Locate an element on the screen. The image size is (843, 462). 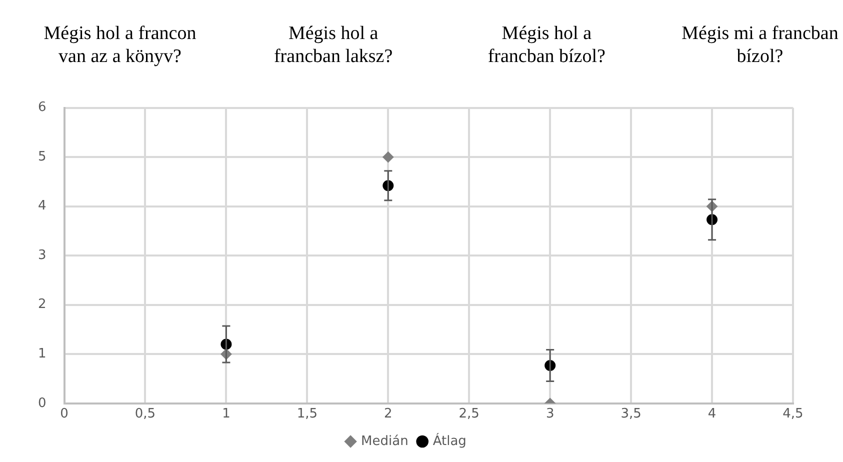
x-tick-label: 1 is located at coordinates (226, 414).